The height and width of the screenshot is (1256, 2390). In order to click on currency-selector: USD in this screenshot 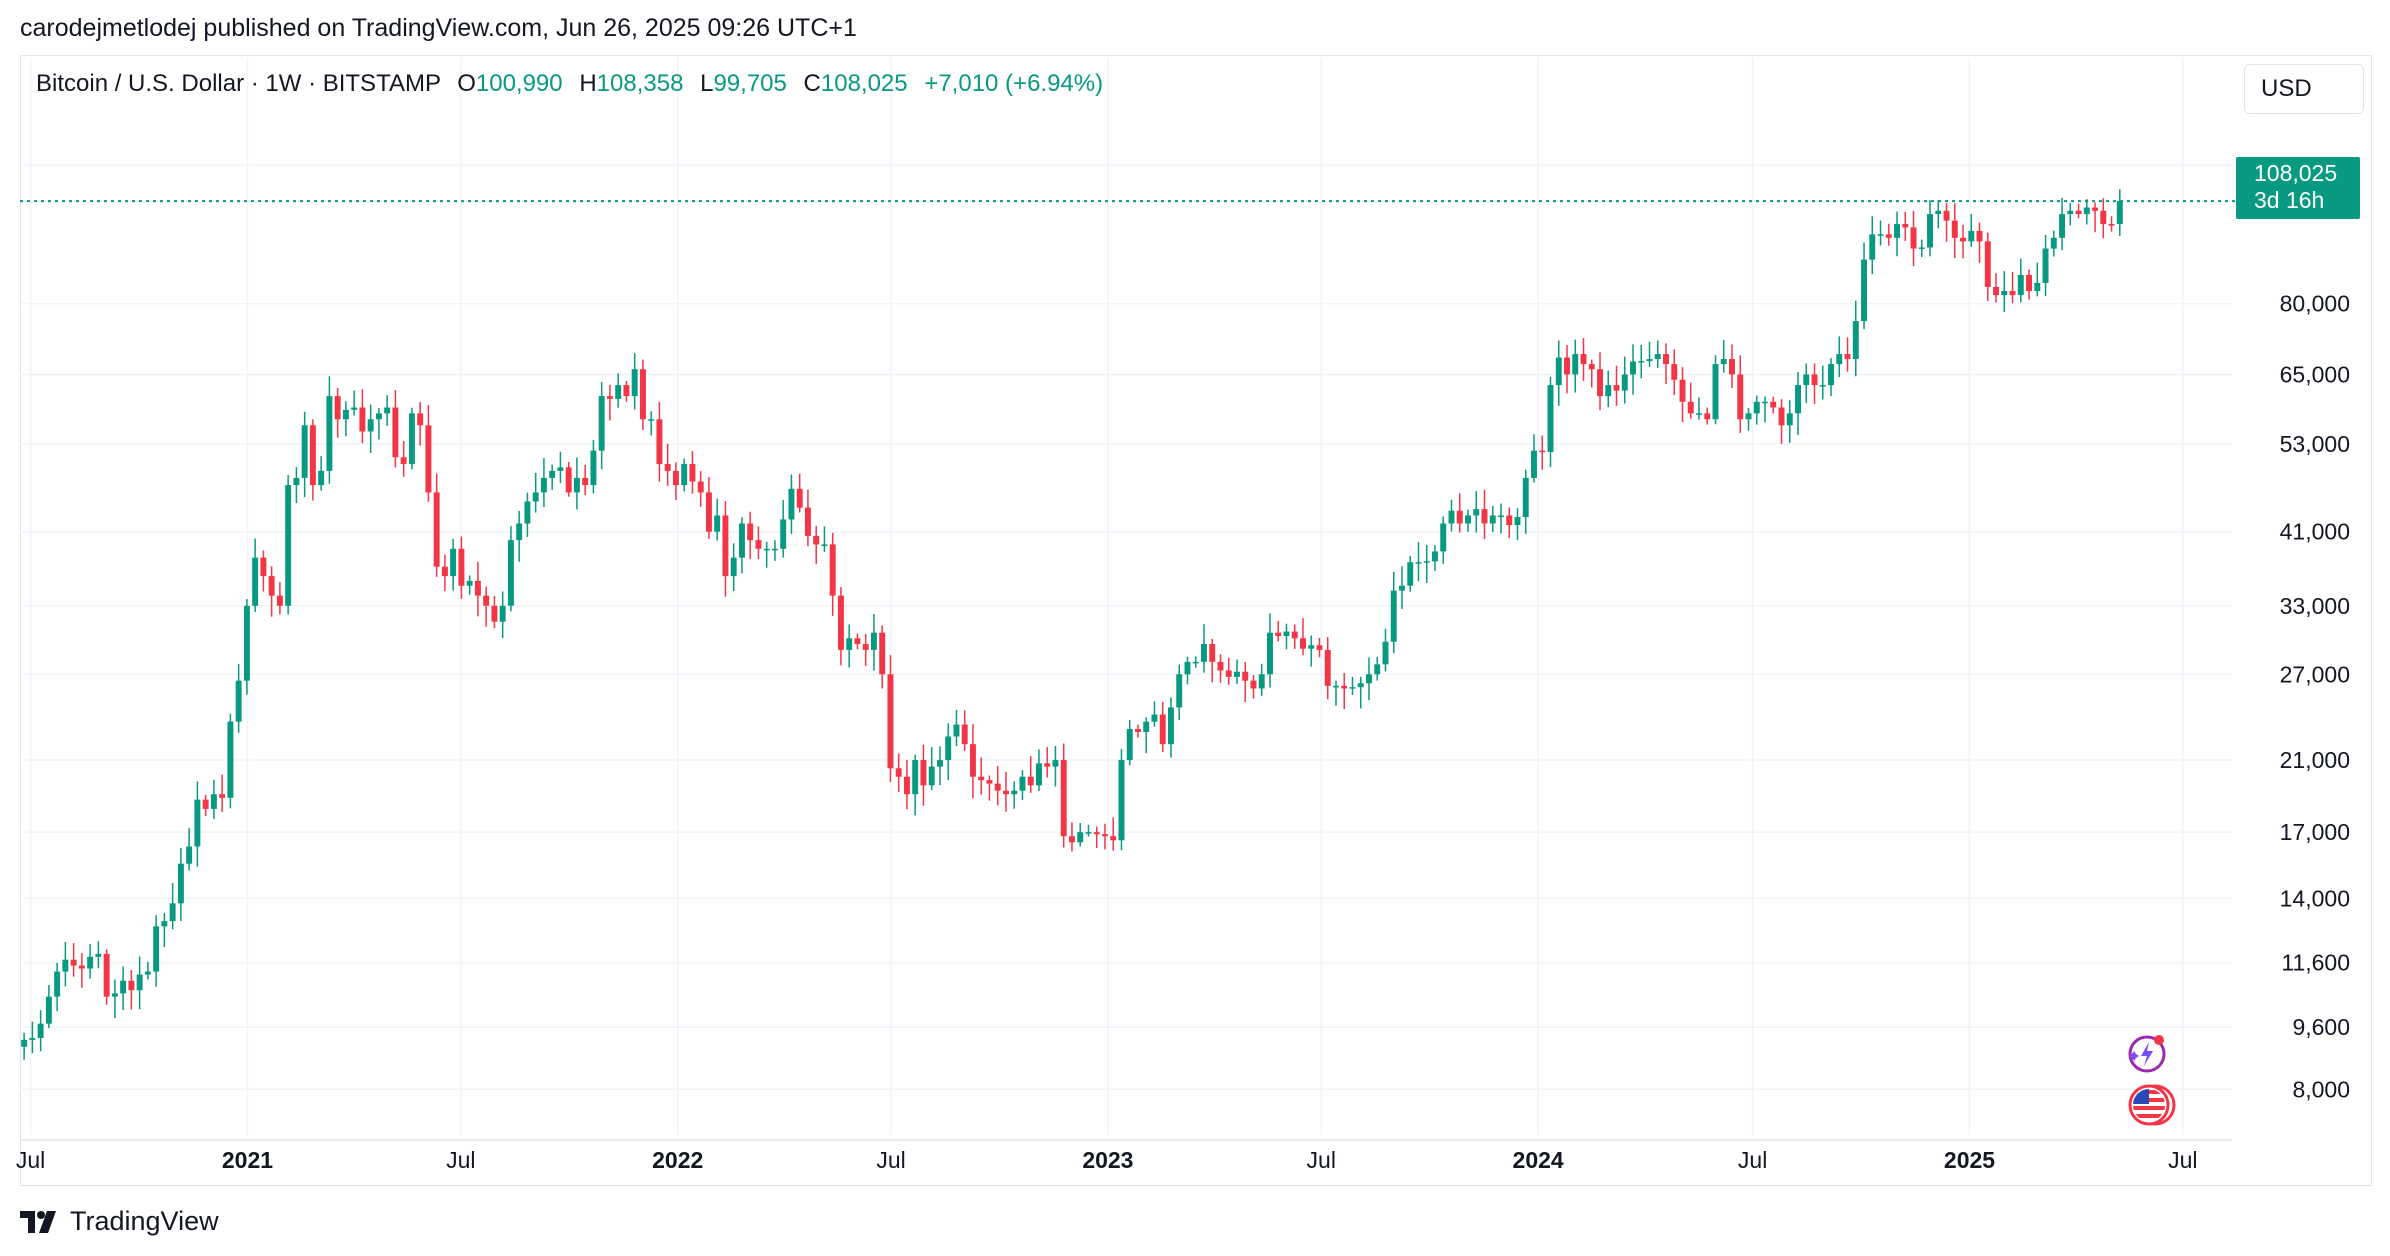, I will do `click(2304, 89)`.